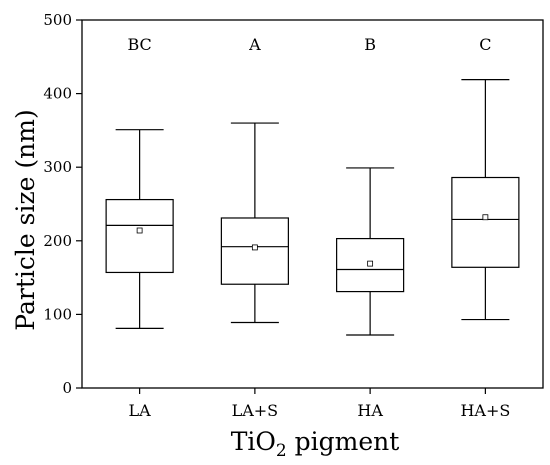  I want to click on group-letter-LA: BC, so click(139, 44).